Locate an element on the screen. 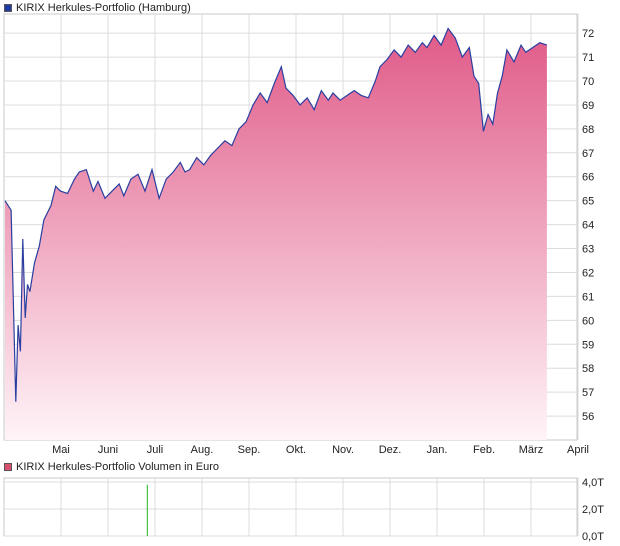 The height and width of the screenshot is (546, 620). price-x-tick-label: Feb. is located at coordinates (484, 450).